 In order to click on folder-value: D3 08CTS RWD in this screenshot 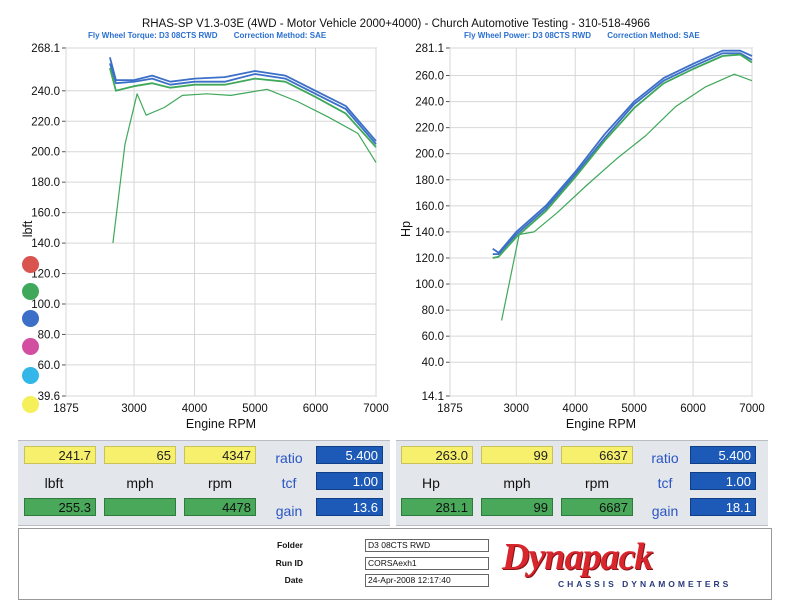, I will do `click(427, 545)`.